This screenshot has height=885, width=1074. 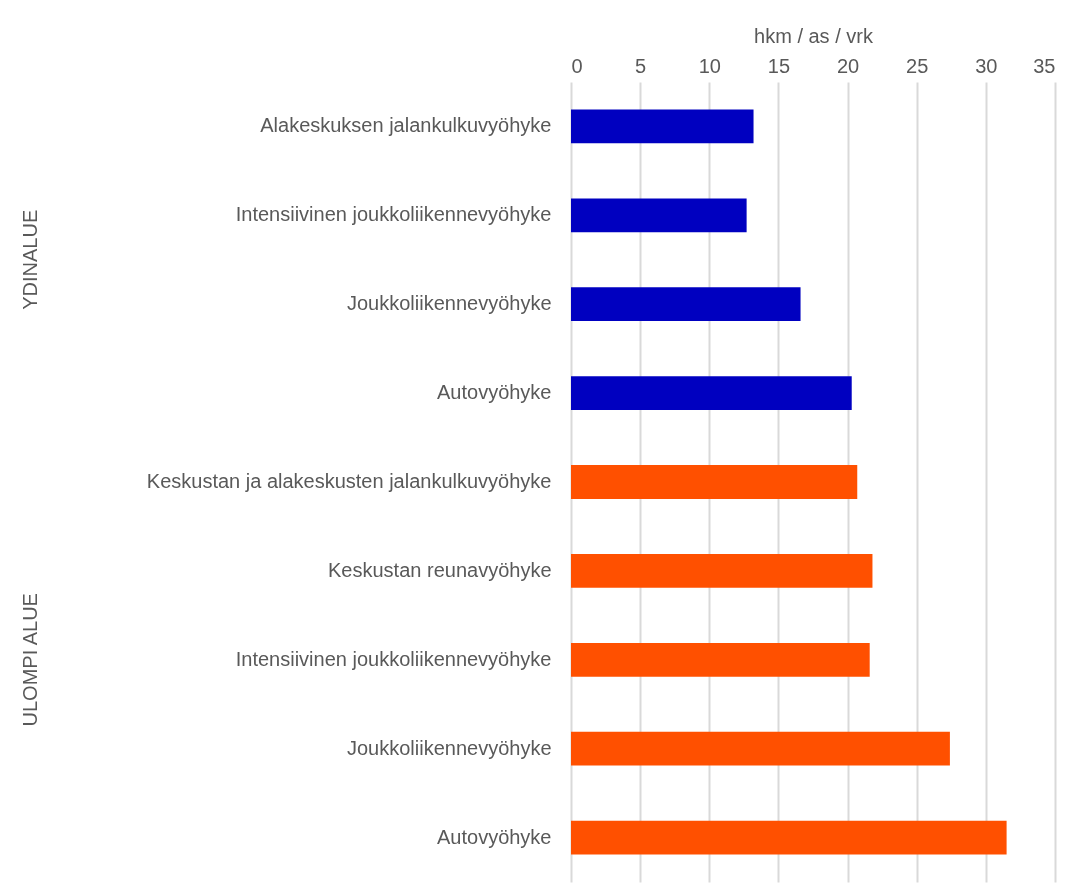 What do you see at coordinates (986, 65) in the screenshot?
I see `x-tick-label: 30` at bounding box center [986, 65].